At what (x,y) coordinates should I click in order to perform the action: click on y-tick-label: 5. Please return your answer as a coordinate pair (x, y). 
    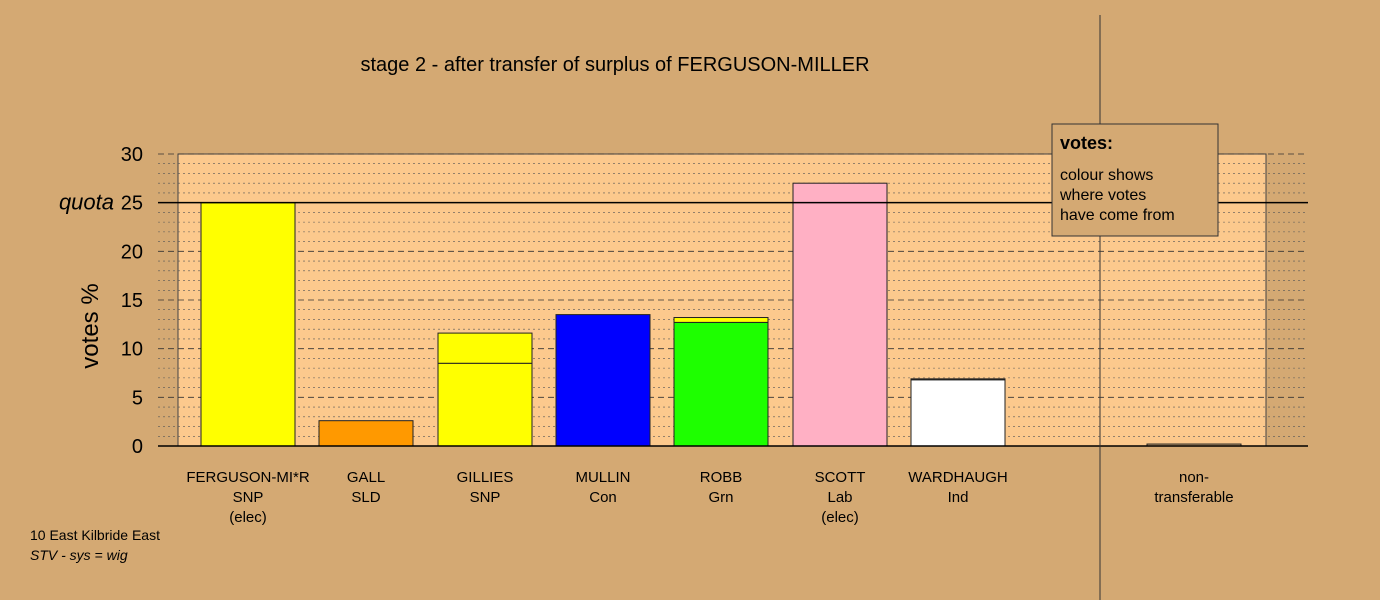
    Looking at the image, I should click on (137, 398).